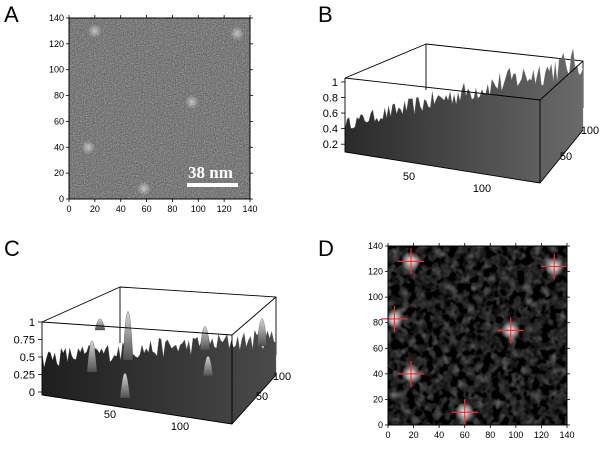 This screenshot has width=600, height=450. I want to click on z-tick-label: 0.5, so click(27, 358).